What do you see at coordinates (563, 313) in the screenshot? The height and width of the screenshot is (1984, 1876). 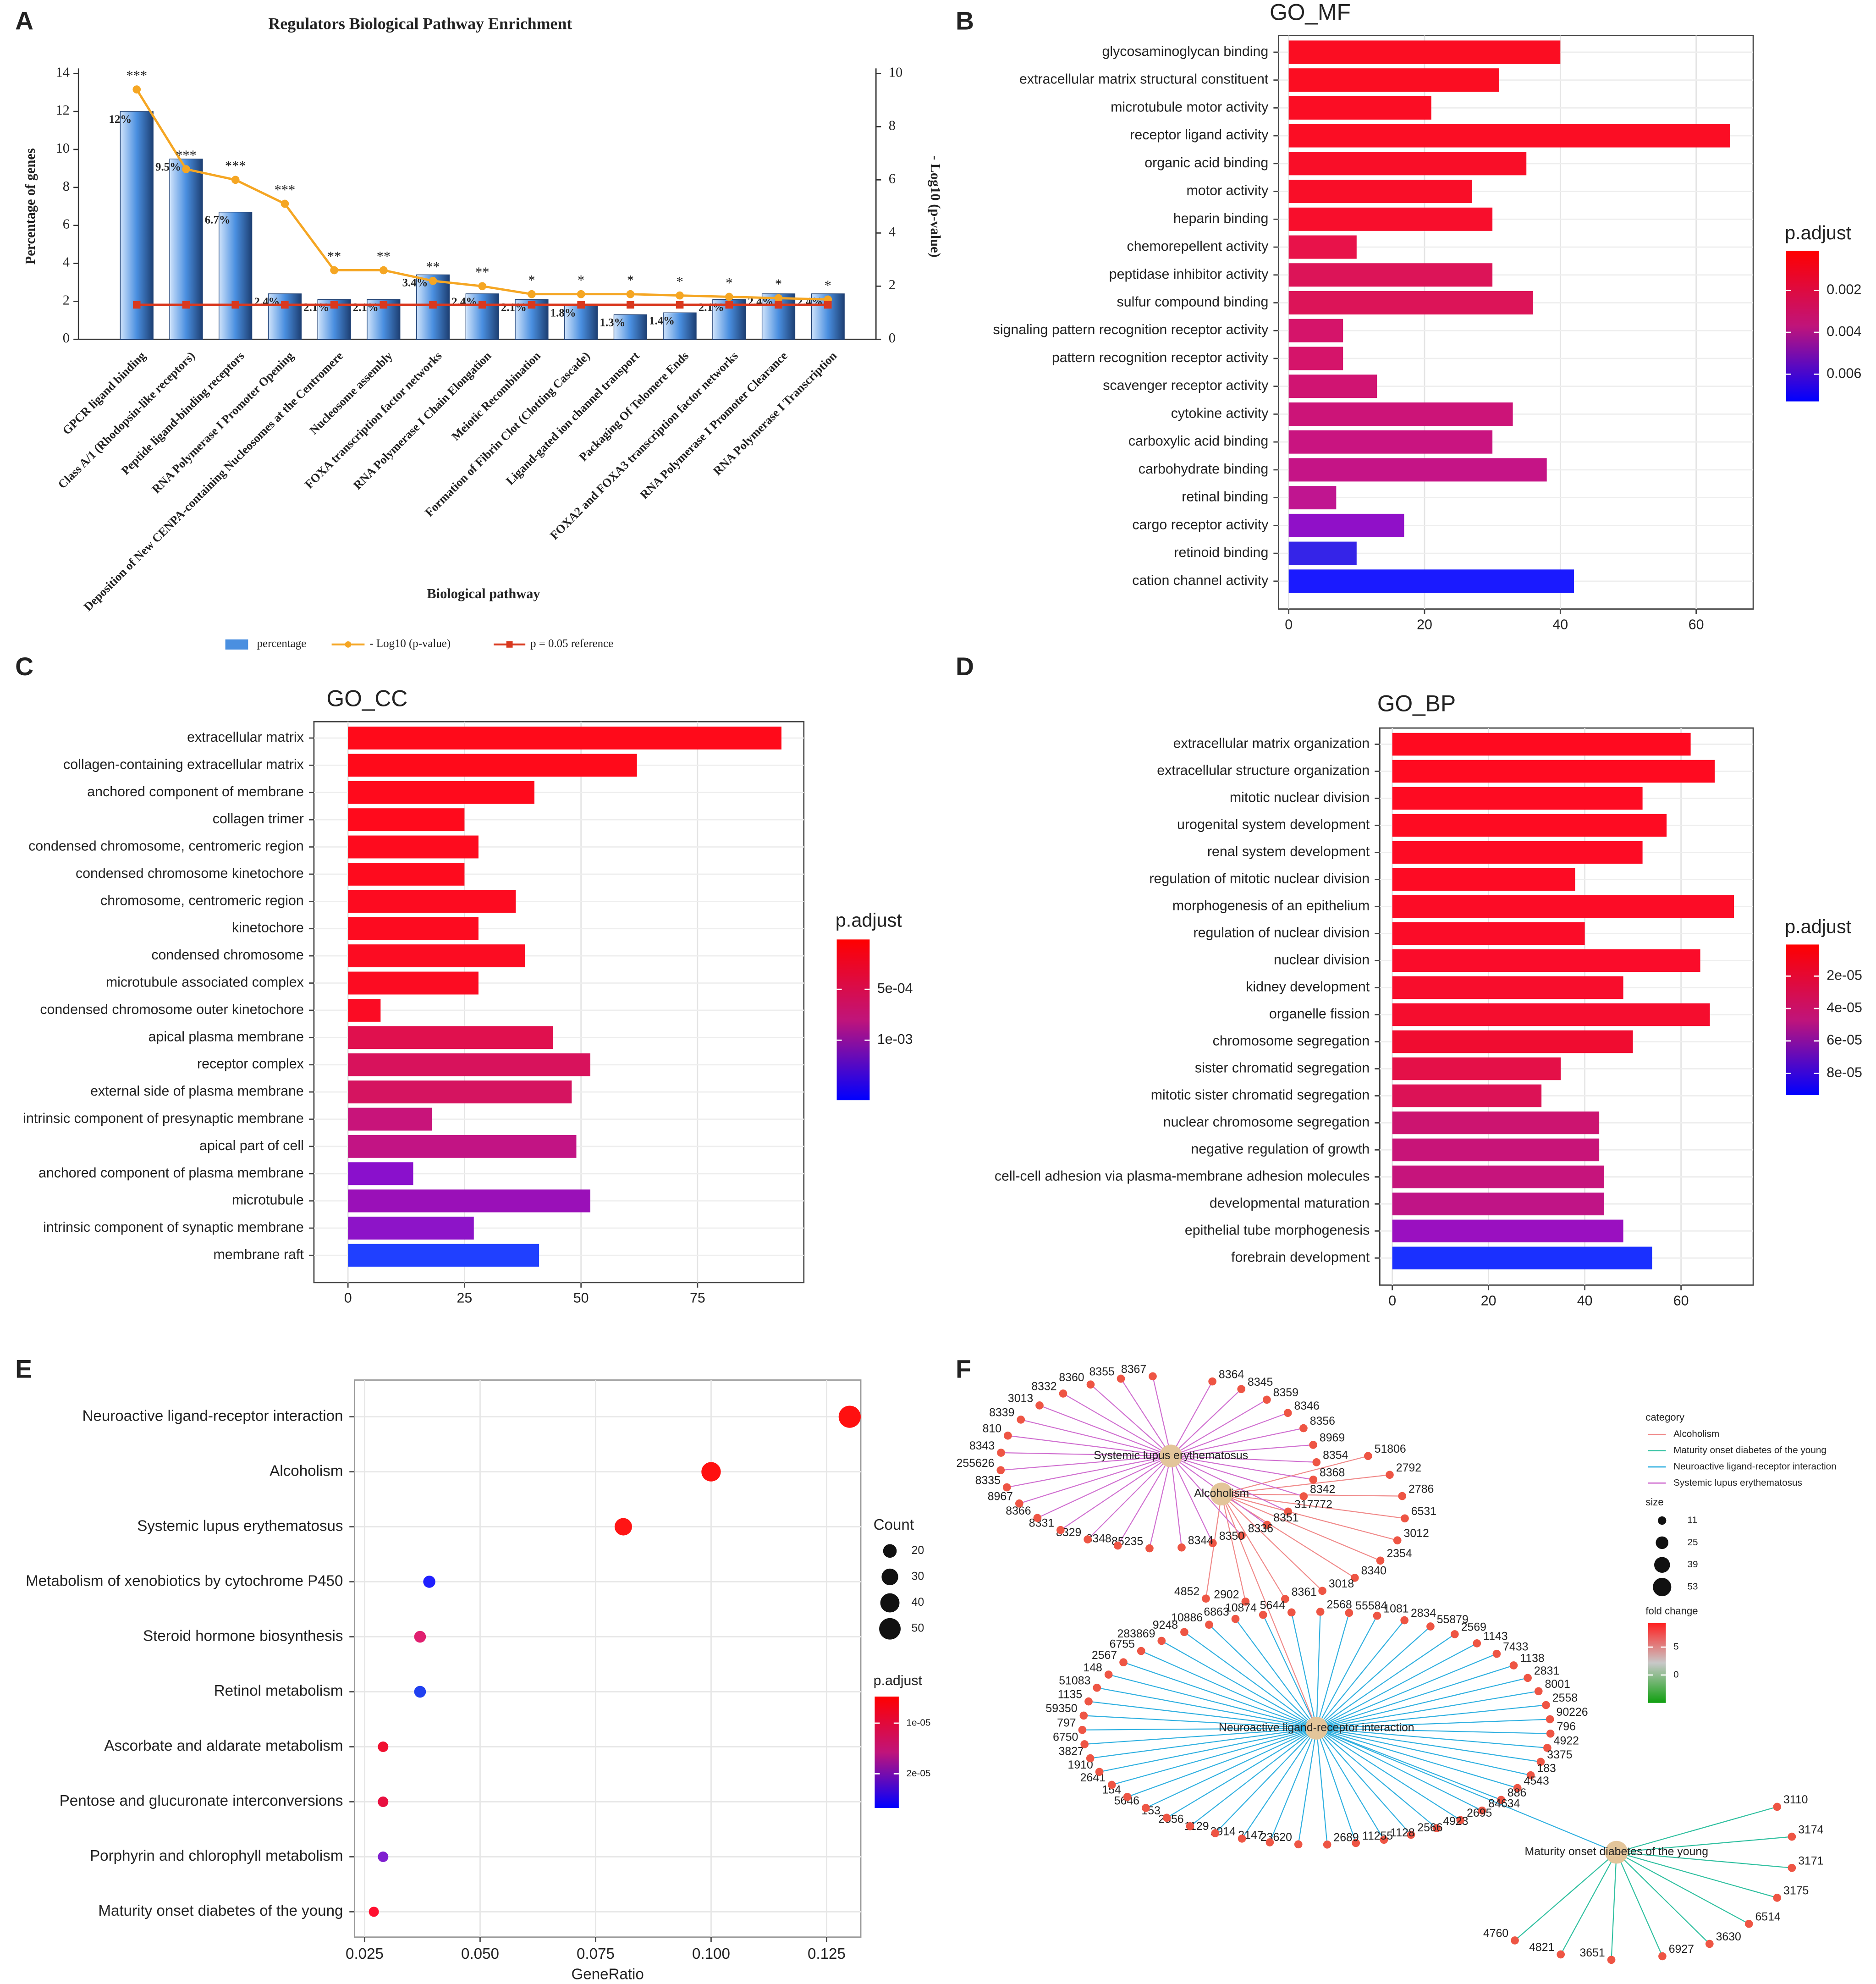 I see `data-label: 1.8%` at bounding box center [563, 313].